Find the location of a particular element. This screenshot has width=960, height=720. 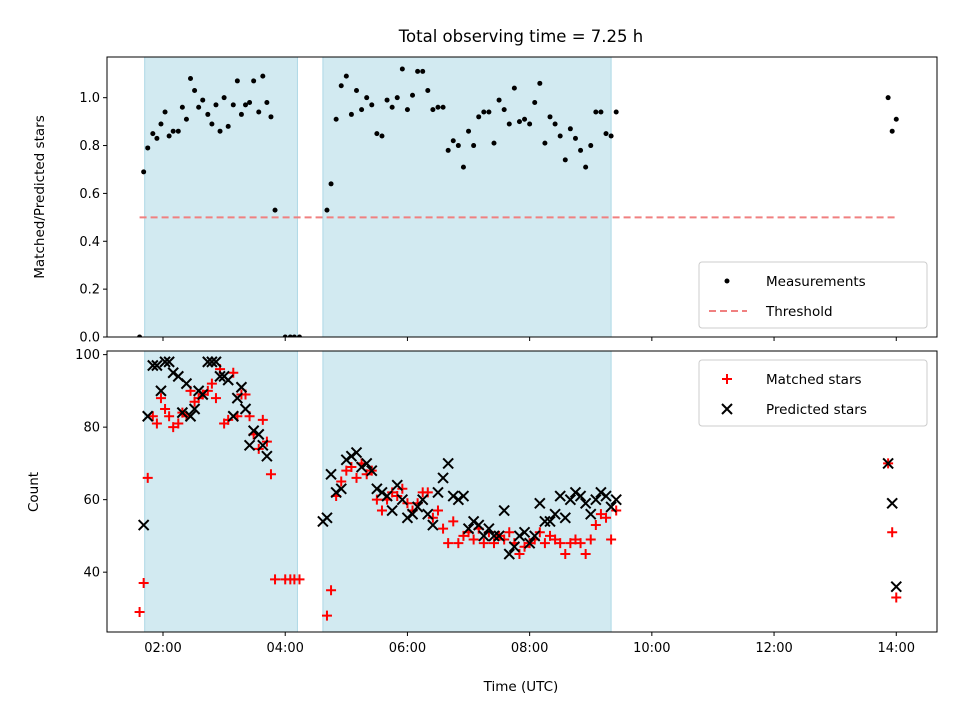

y-tick-label: 0.8 is located at coordinates (89, 146).